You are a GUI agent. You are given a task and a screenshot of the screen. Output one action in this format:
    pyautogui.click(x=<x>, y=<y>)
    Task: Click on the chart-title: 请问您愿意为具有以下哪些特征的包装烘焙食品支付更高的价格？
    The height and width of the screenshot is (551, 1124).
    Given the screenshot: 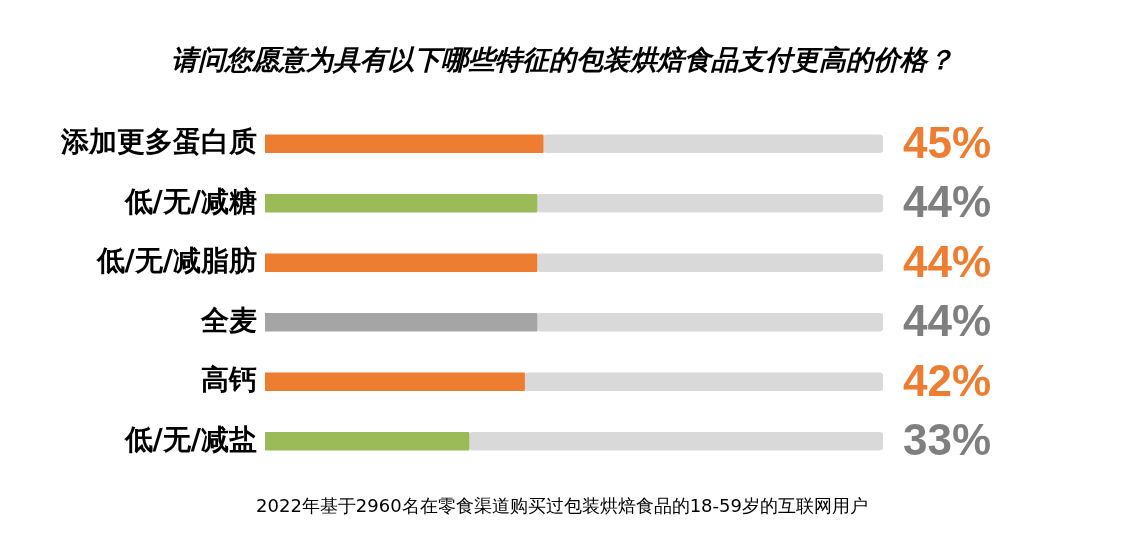 What is the action you would take?
    pyautogui.click(x=562, y=60)
    